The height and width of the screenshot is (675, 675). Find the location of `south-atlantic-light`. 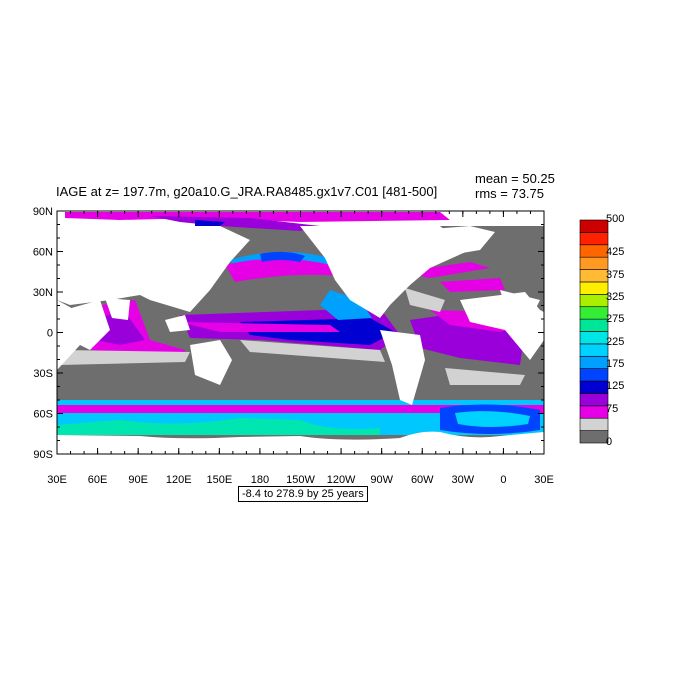

south-atlantic-light is located at coordinates (485, 376).